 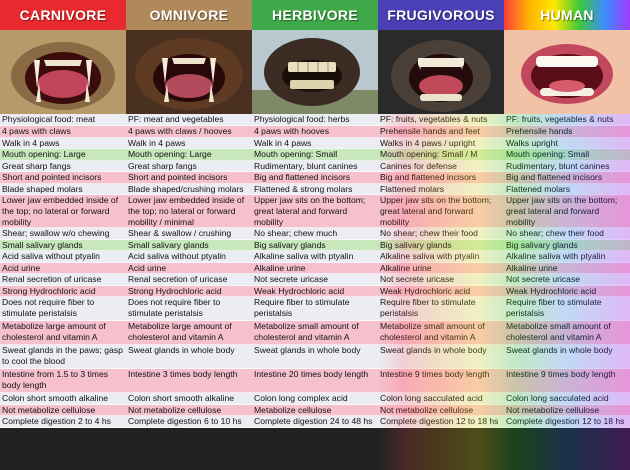 I want to click on cell-herbivore-20: Complete digestion 24 to 48 hs, so click(x=315, y=422).